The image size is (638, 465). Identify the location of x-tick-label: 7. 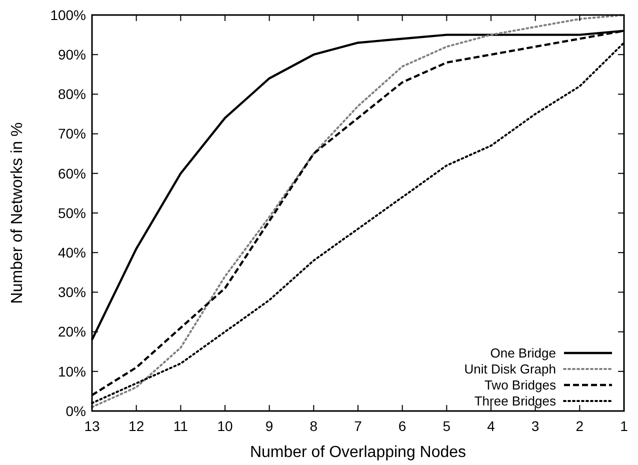
(358, 426).